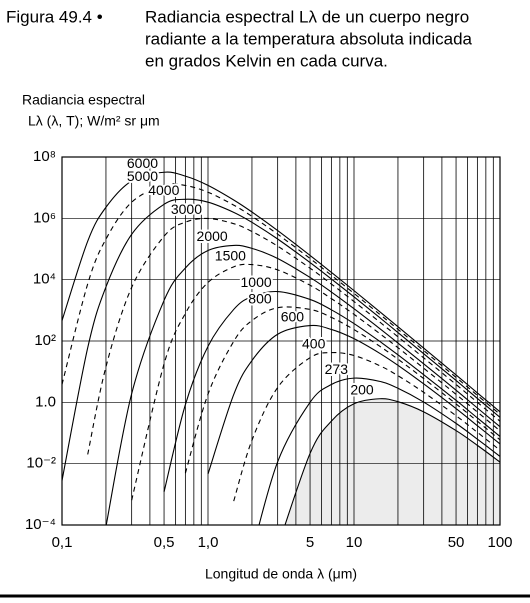 The image size is (530, 603). Describe the element at coordinates (499, 542) in the screenshot. I see `x-tick-label: 100` at that location.